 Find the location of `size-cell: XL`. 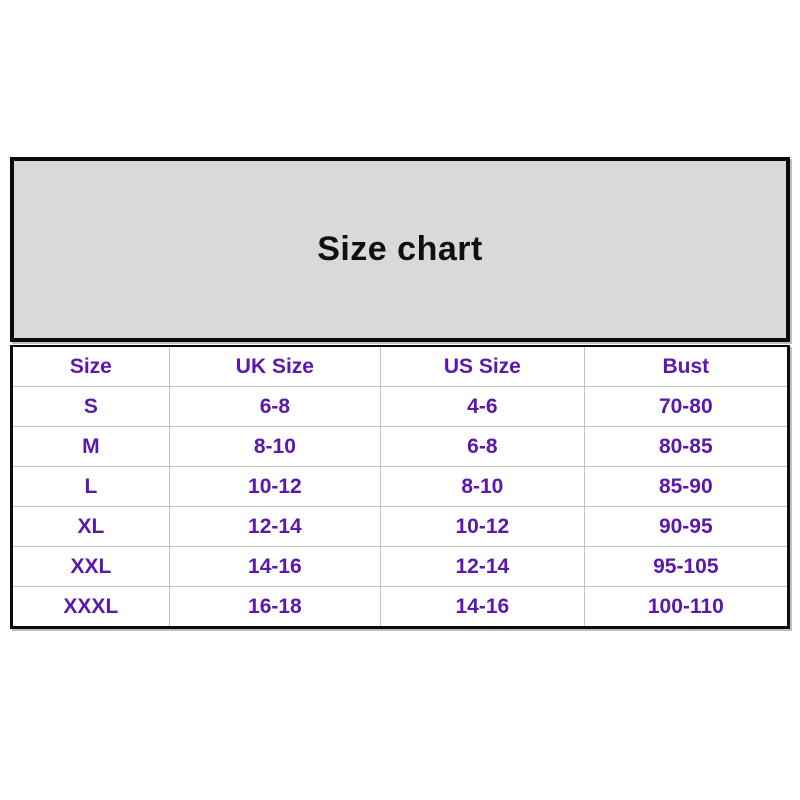

size-cell: XL is located at coordinates (90, 526).